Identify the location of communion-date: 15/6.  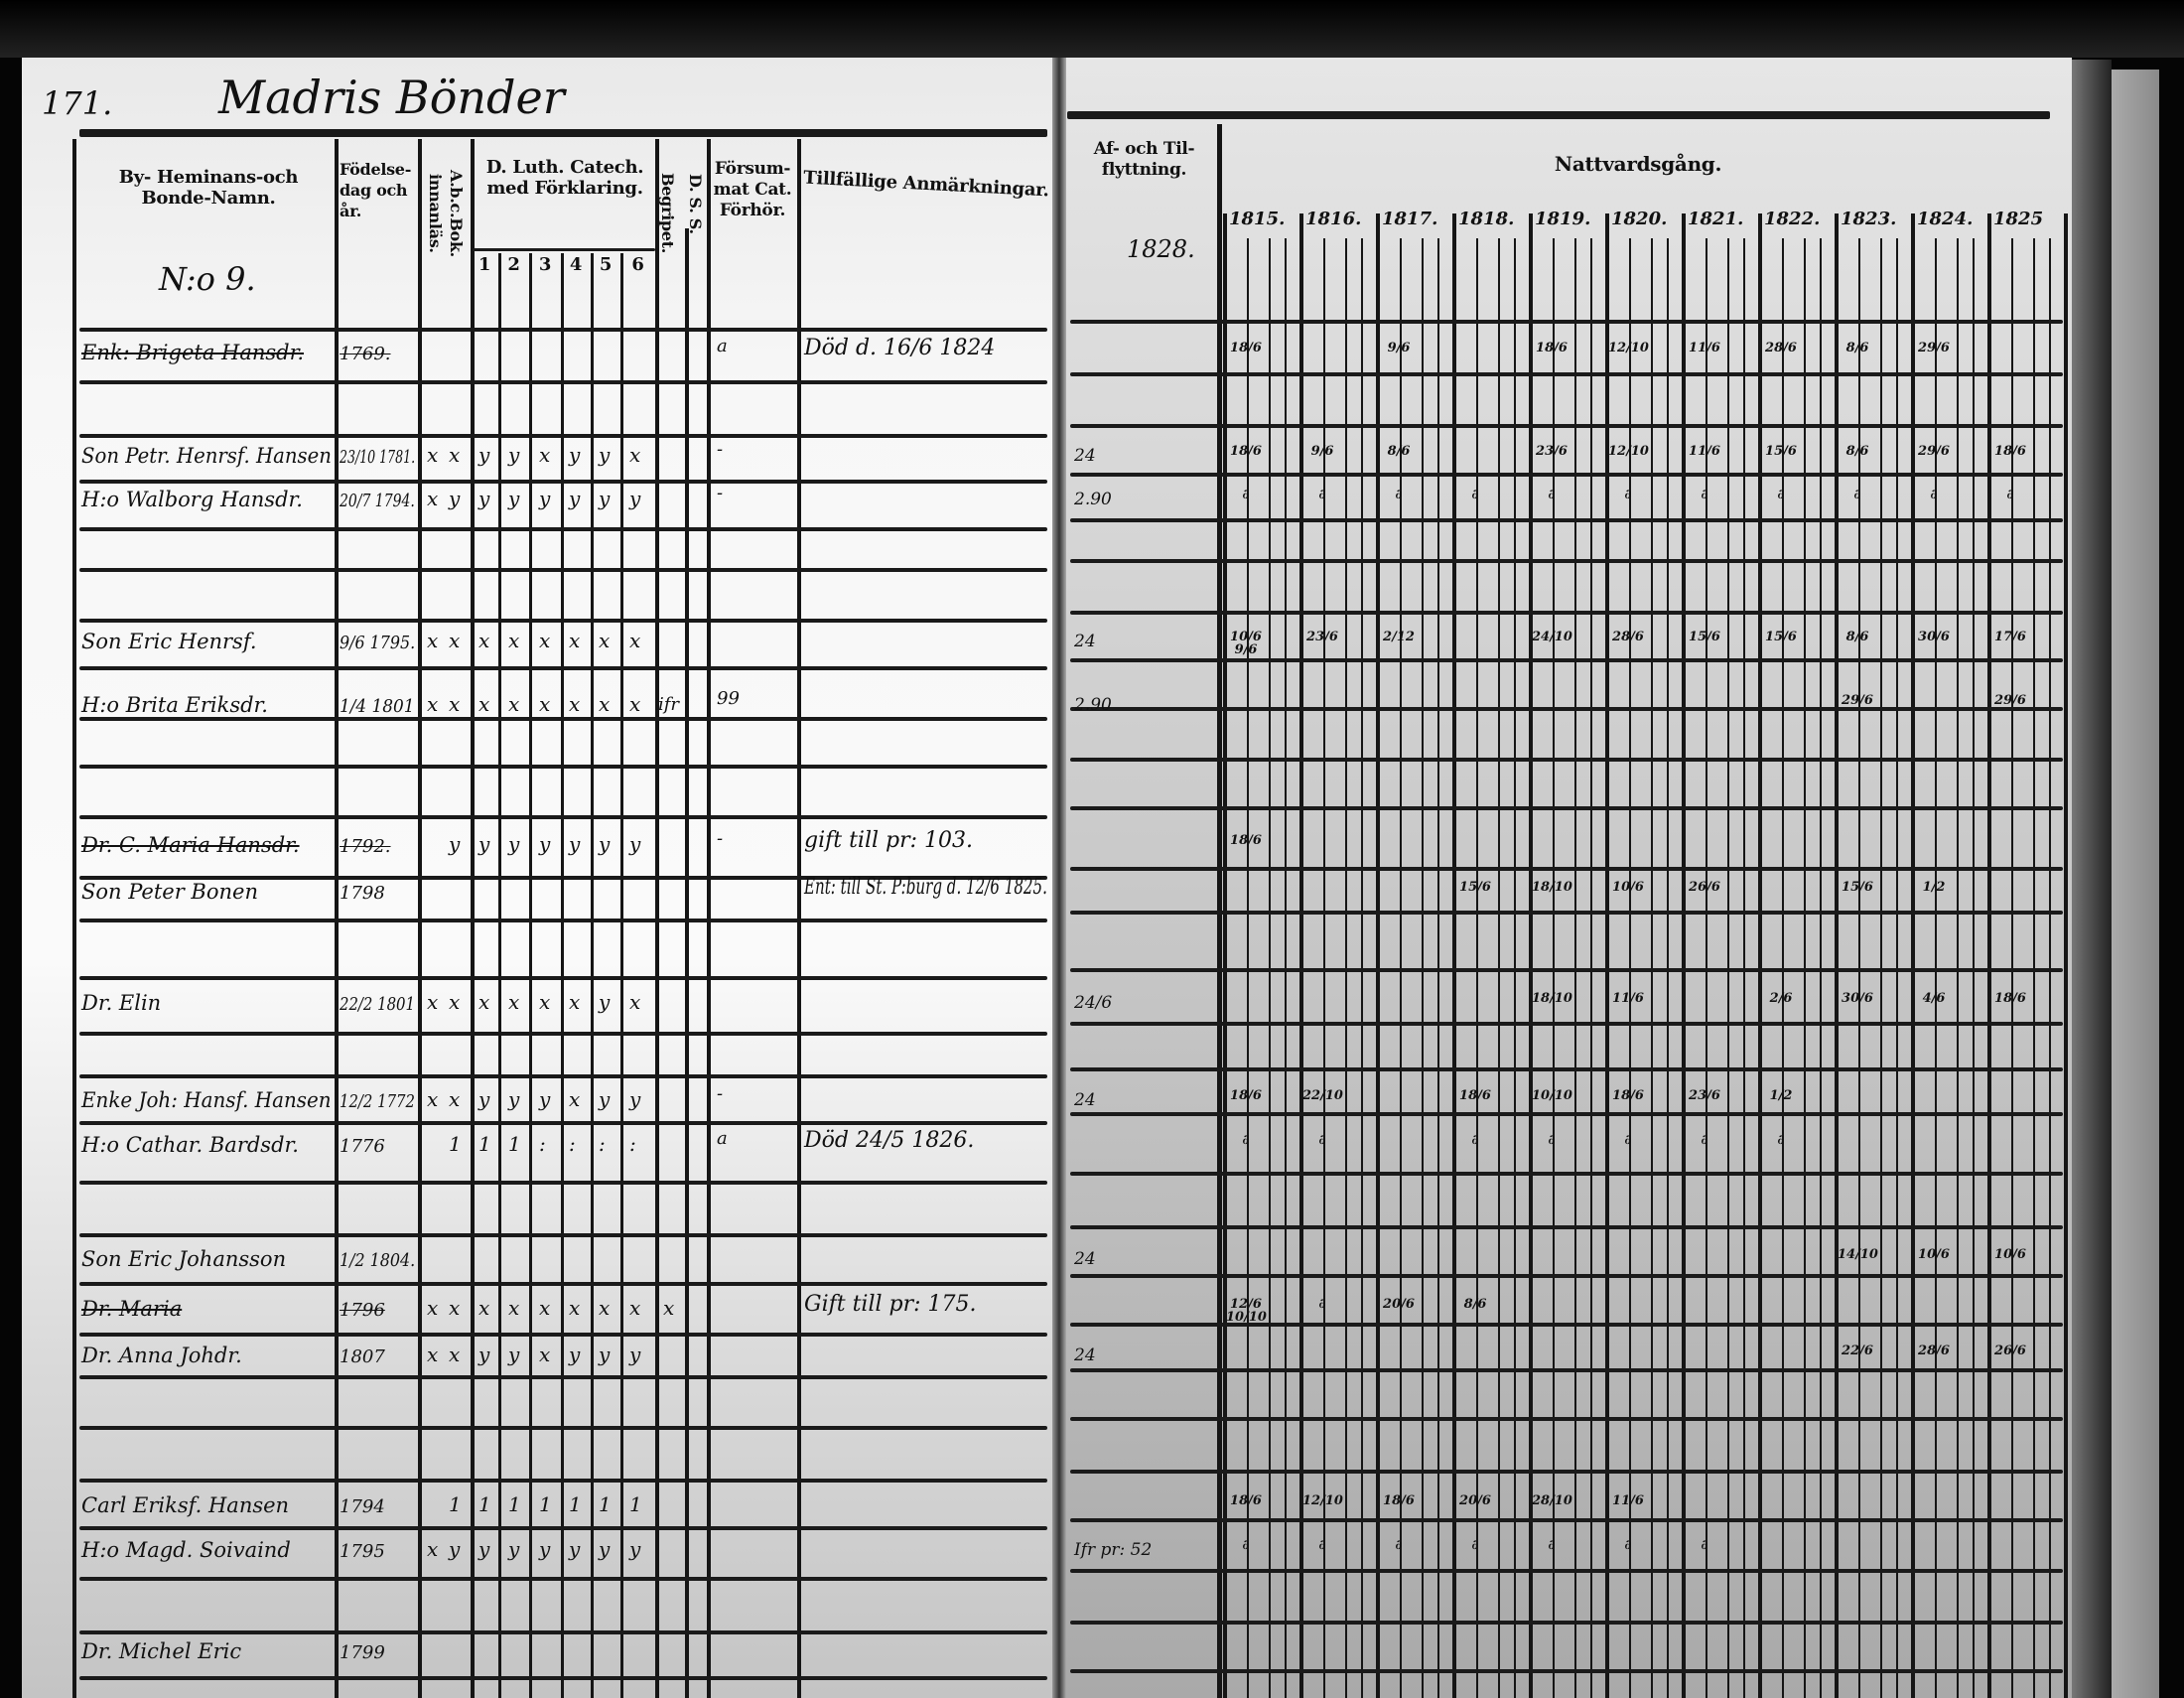
(1857, 887).